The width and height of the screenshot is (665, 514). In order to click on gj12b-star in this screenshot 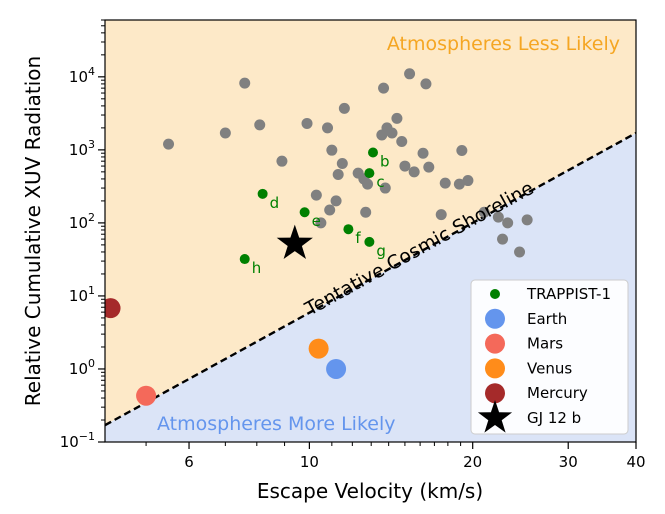, I will do `click(294, 241)`.